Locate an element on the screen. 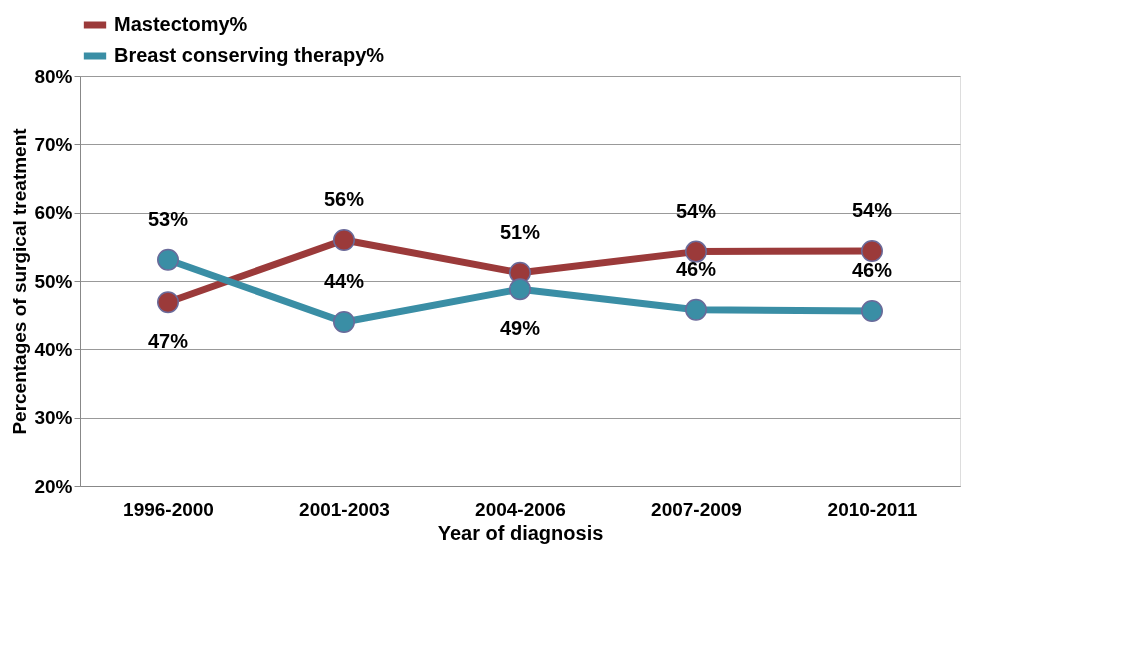 Image resolution: width=1141 pixels, height=666 pixels. y-tick-label: 70% is located at coordinates (53, 144).